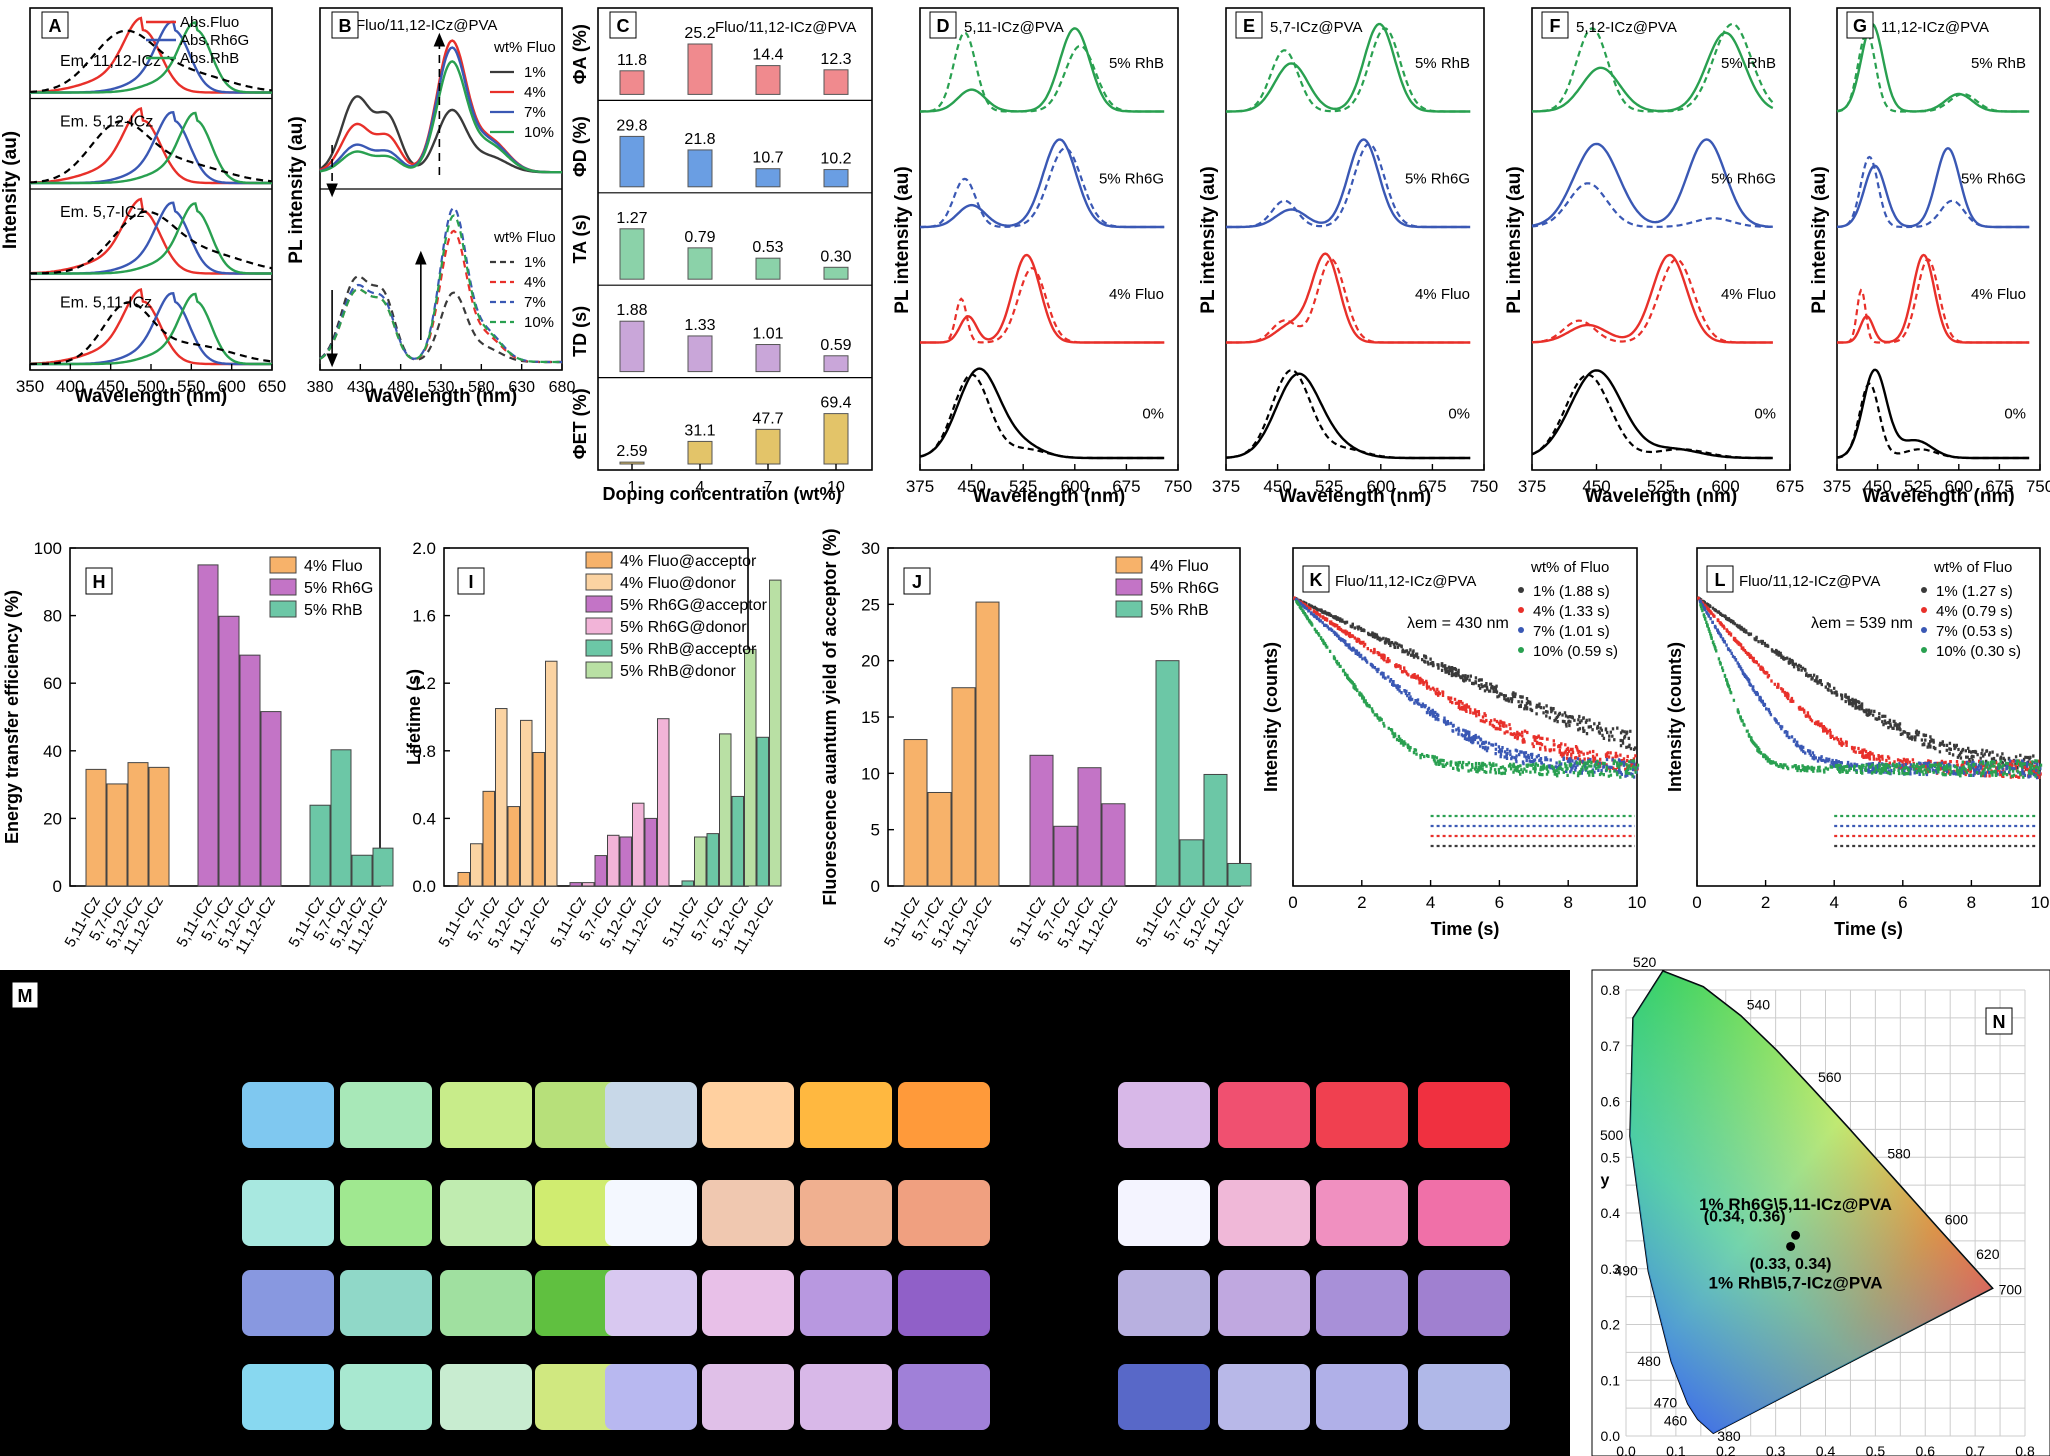 The image size is (2050, 1456). I want to click on bar-value-label: 47.7, so click(767, 418).